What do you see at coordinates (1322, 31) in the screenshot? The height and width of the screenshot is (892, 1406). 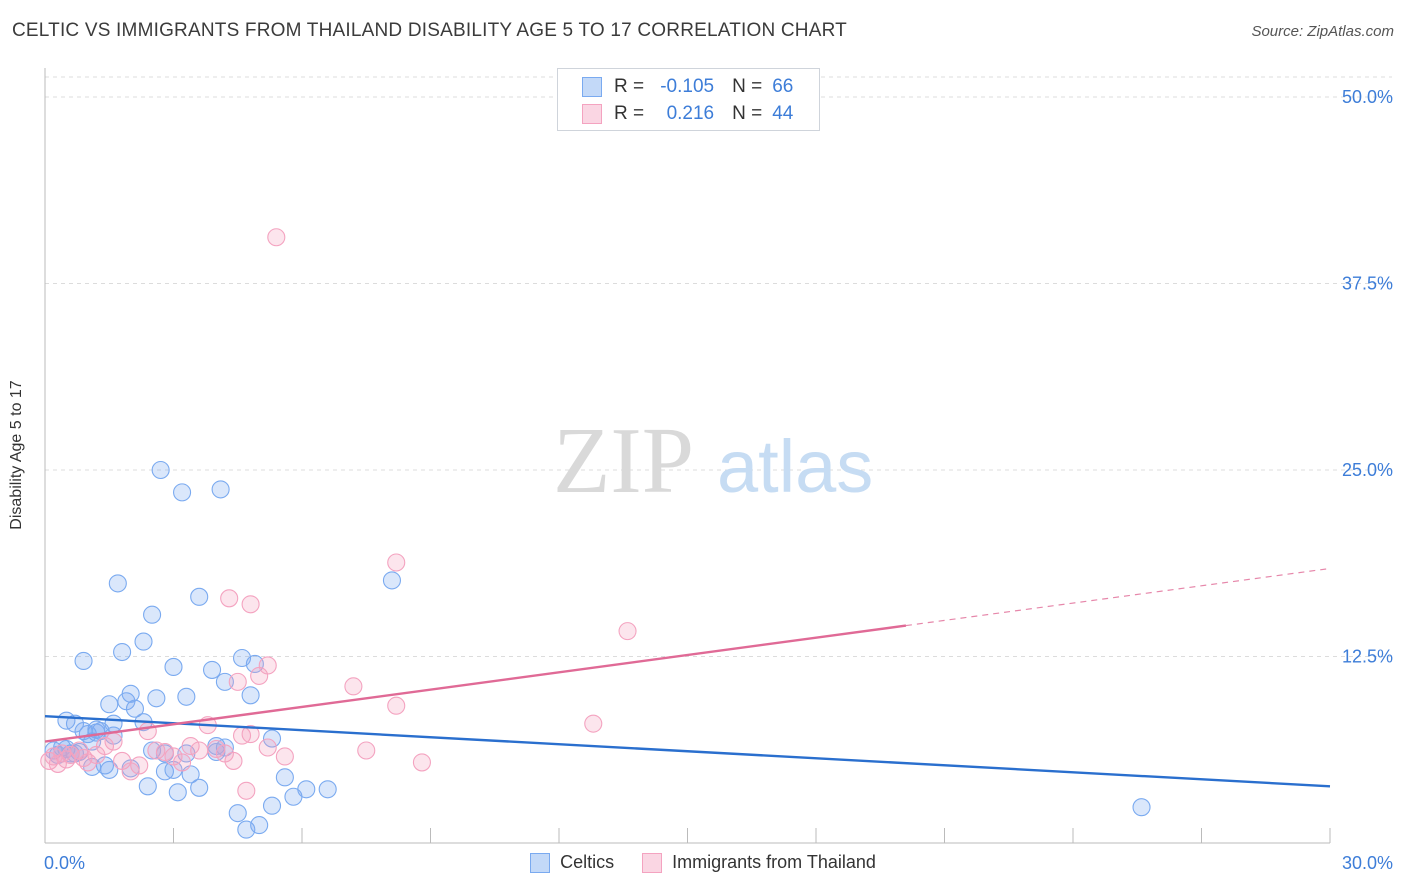 I see `source-label: Source: ZipAtlas.com` at bounding box center [1322, 31].